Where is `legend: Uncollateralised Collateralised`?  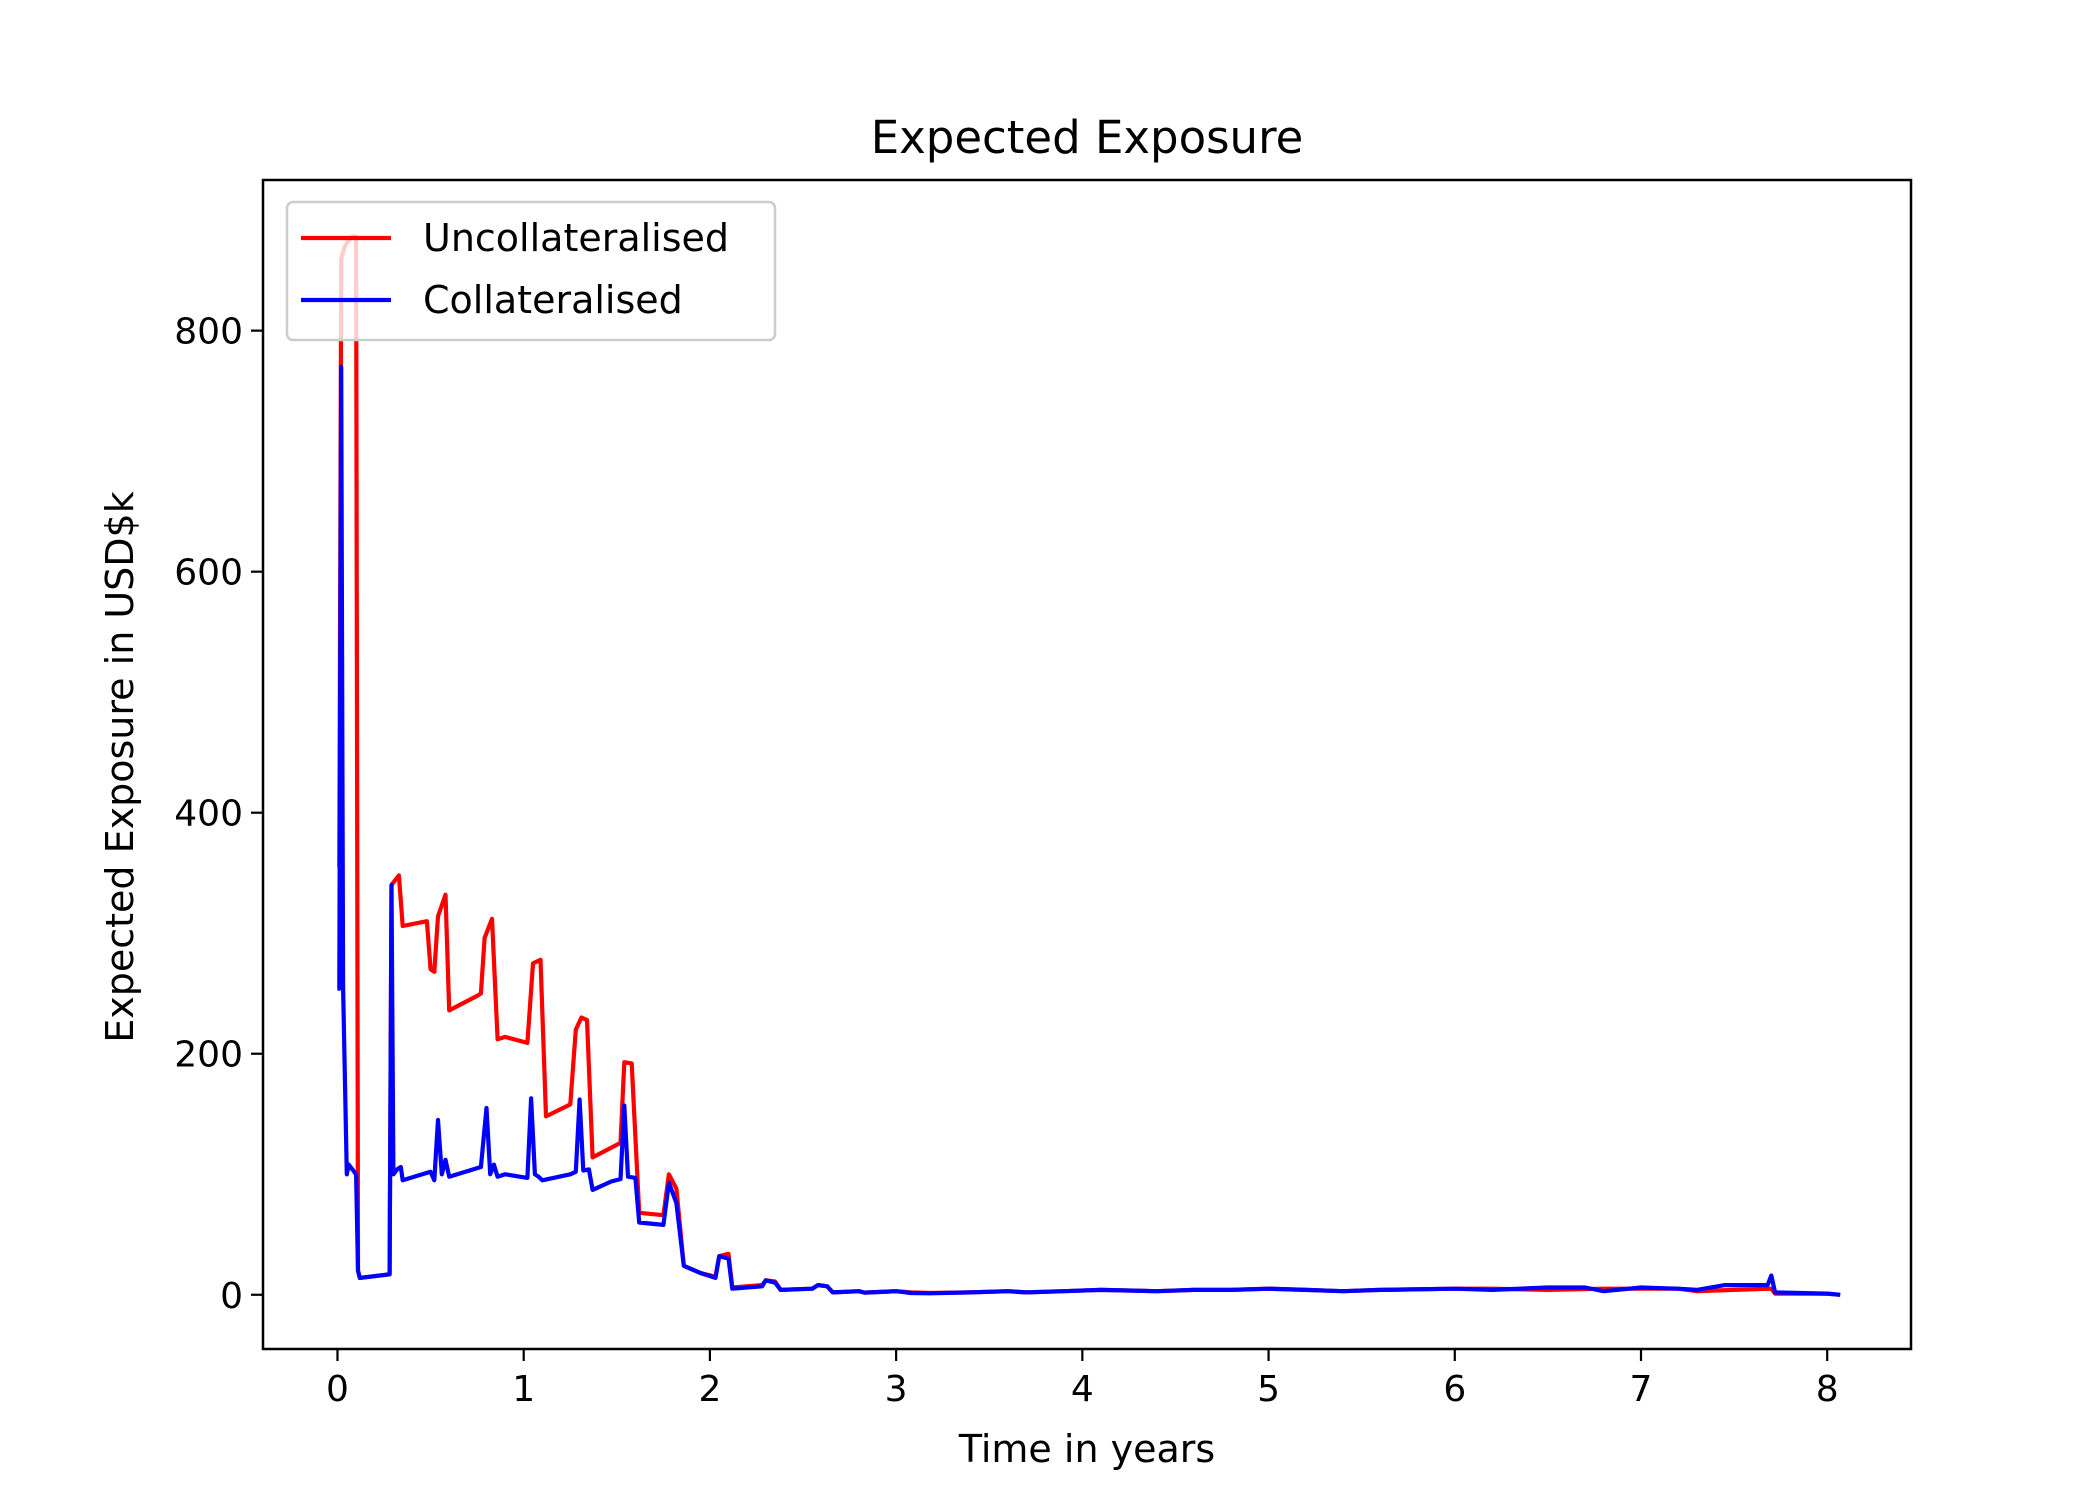
legend: Uncollateralised Collateralised is located at coordinates (531, 271).